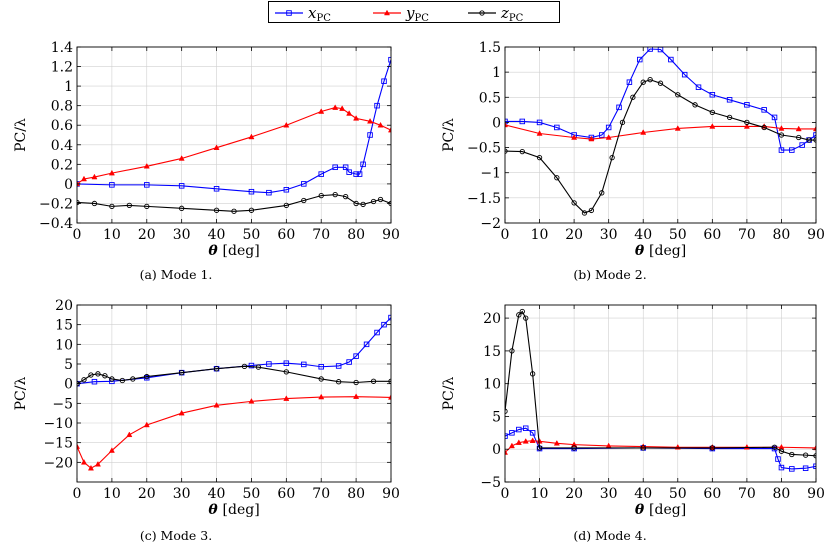  I want to click on legend-marker-x, so click(289, 13).